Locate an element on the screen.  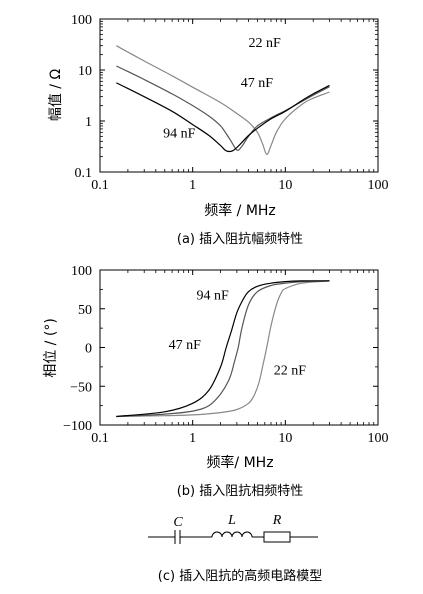
a-series-22nf is located at coordinates (223, 100).